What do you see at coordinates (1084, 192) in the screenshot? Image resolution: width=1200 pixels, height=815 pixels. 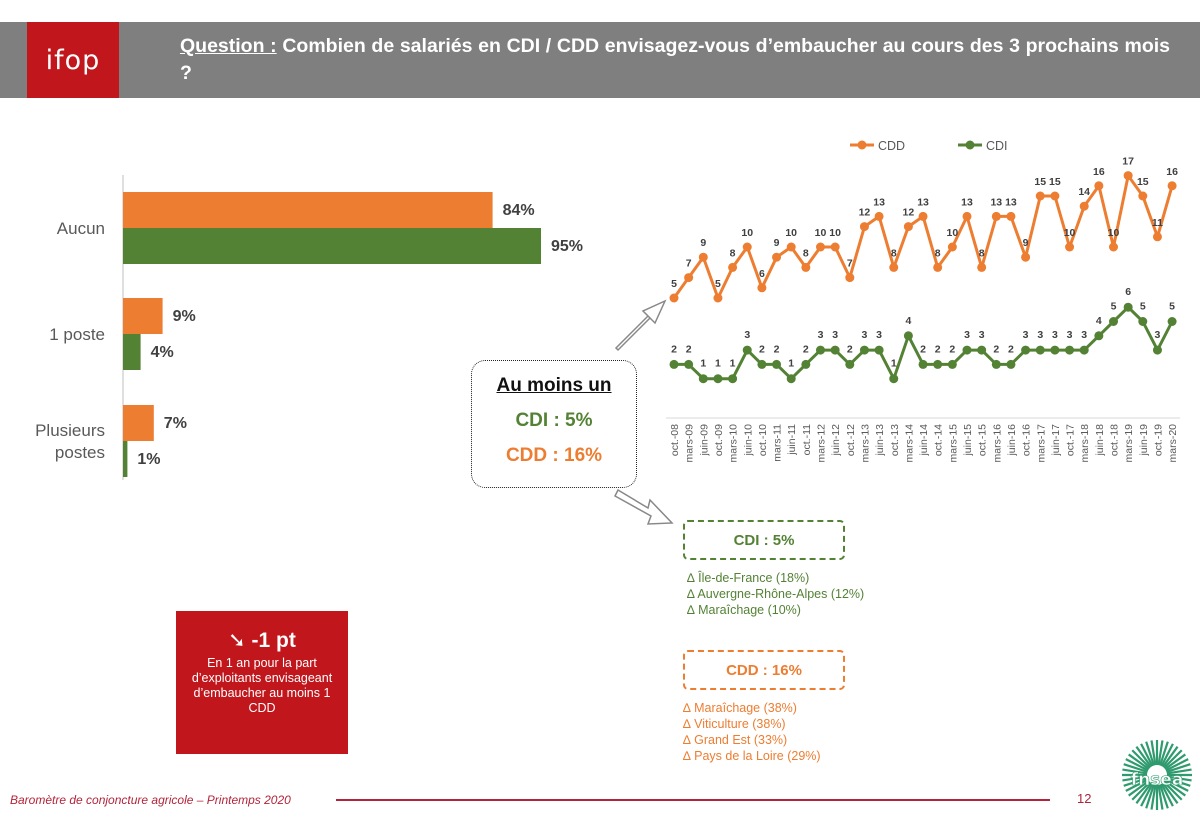 I see `data-label: 14` at bounding box center [1084, 192].